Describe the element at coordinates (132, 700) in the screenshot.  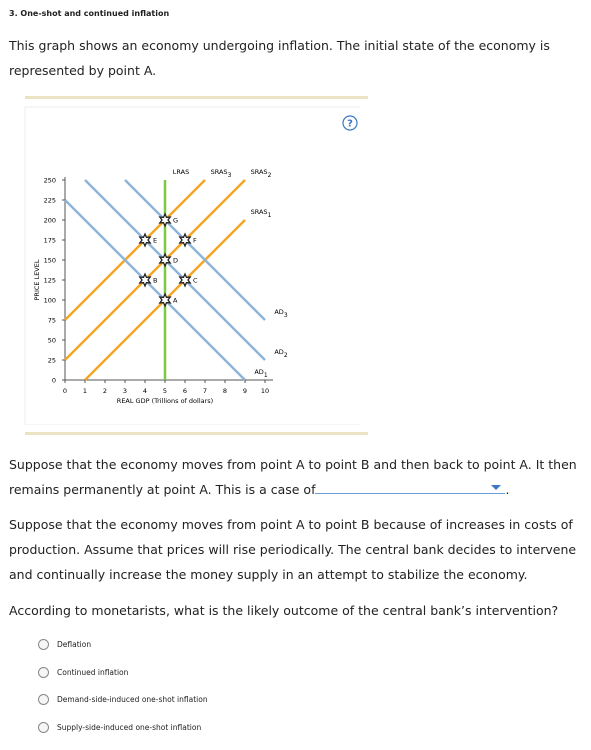
I see `option-text: Demand-side-induced one-shot inflation` at that location.